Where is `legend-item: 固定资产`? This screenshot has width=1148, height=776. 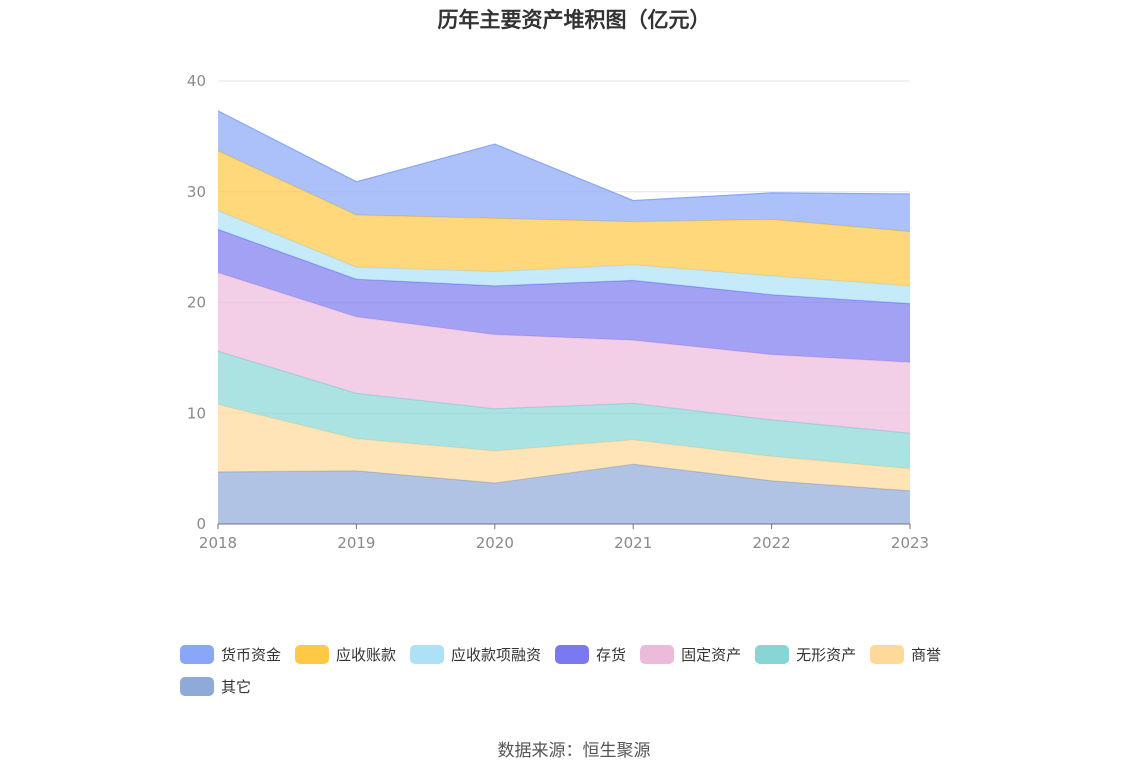
legend-item: 固定资产 is located at coordinates (690, 654).